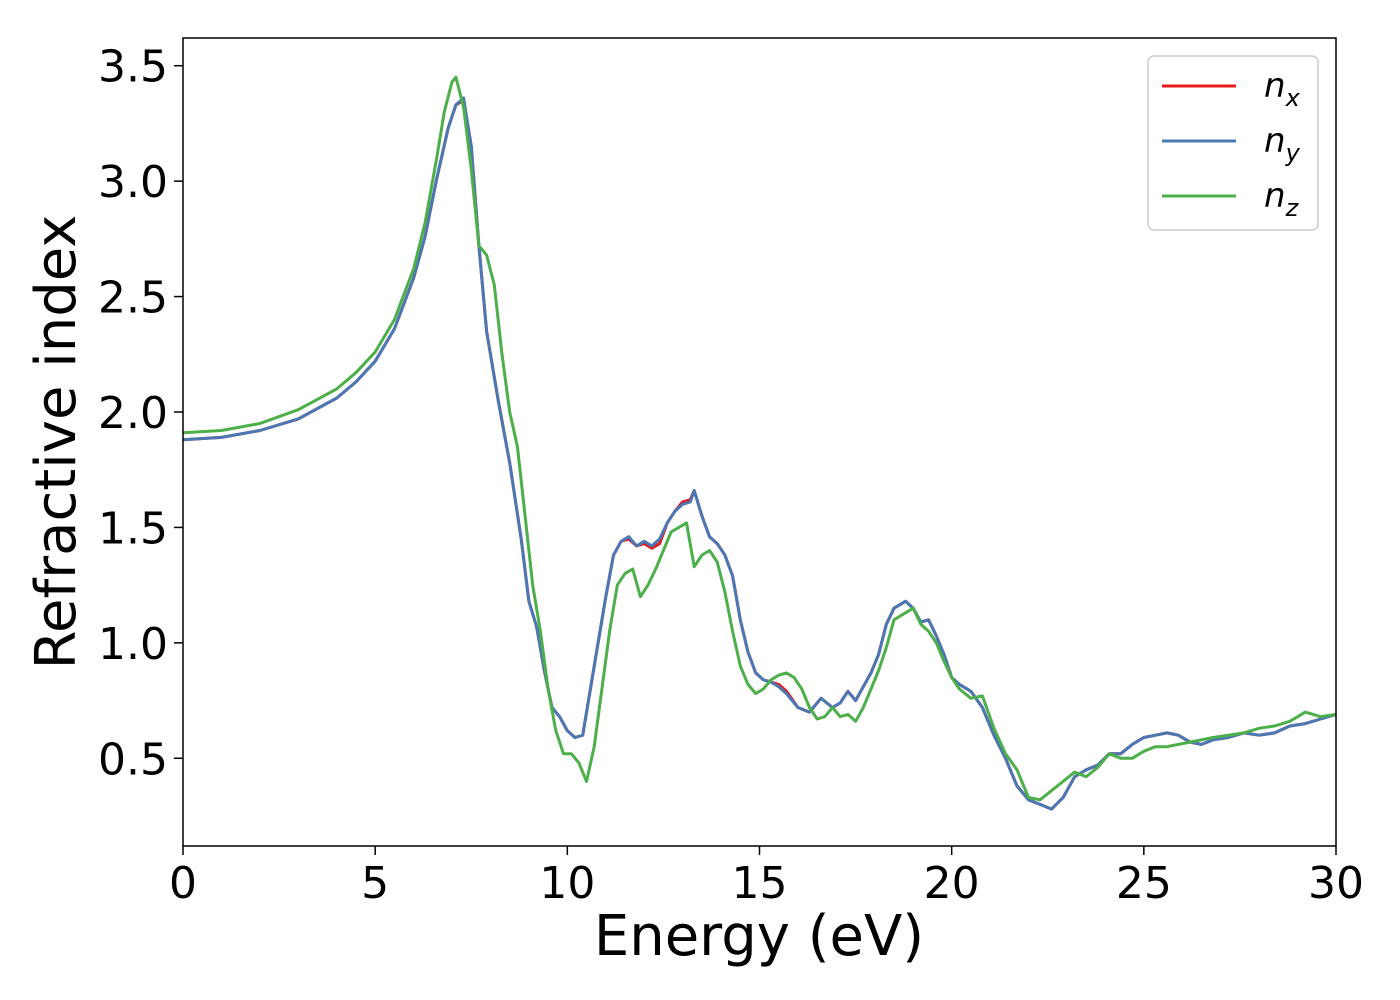 This screenshot has height=1000, width=1400. I want to click on x-tick-label: 15, so click(760, 883).